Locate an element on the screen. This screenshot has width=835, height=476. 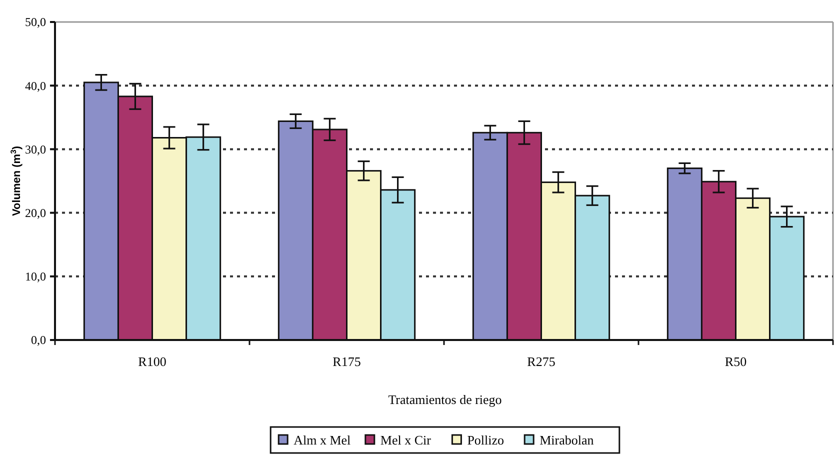
y-tick-label: 20,0 is located at coordinates (35, 213).